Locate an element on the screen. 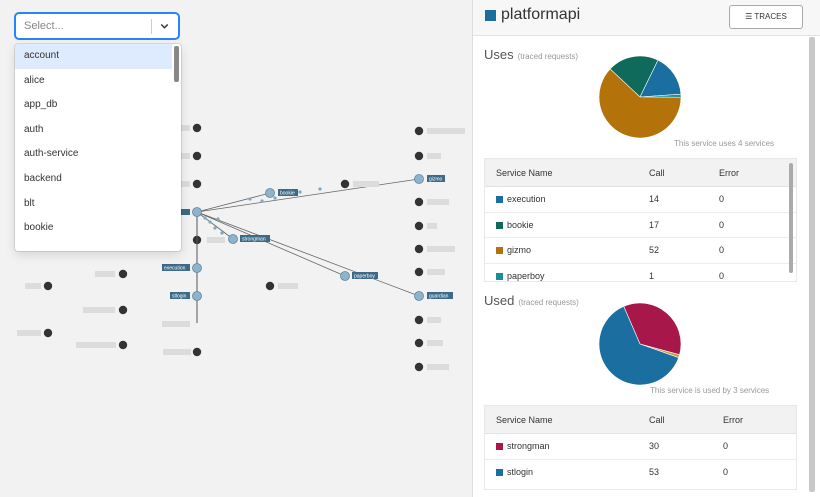  dropdown-option-alice: alice is located at coordinates (34, 80).